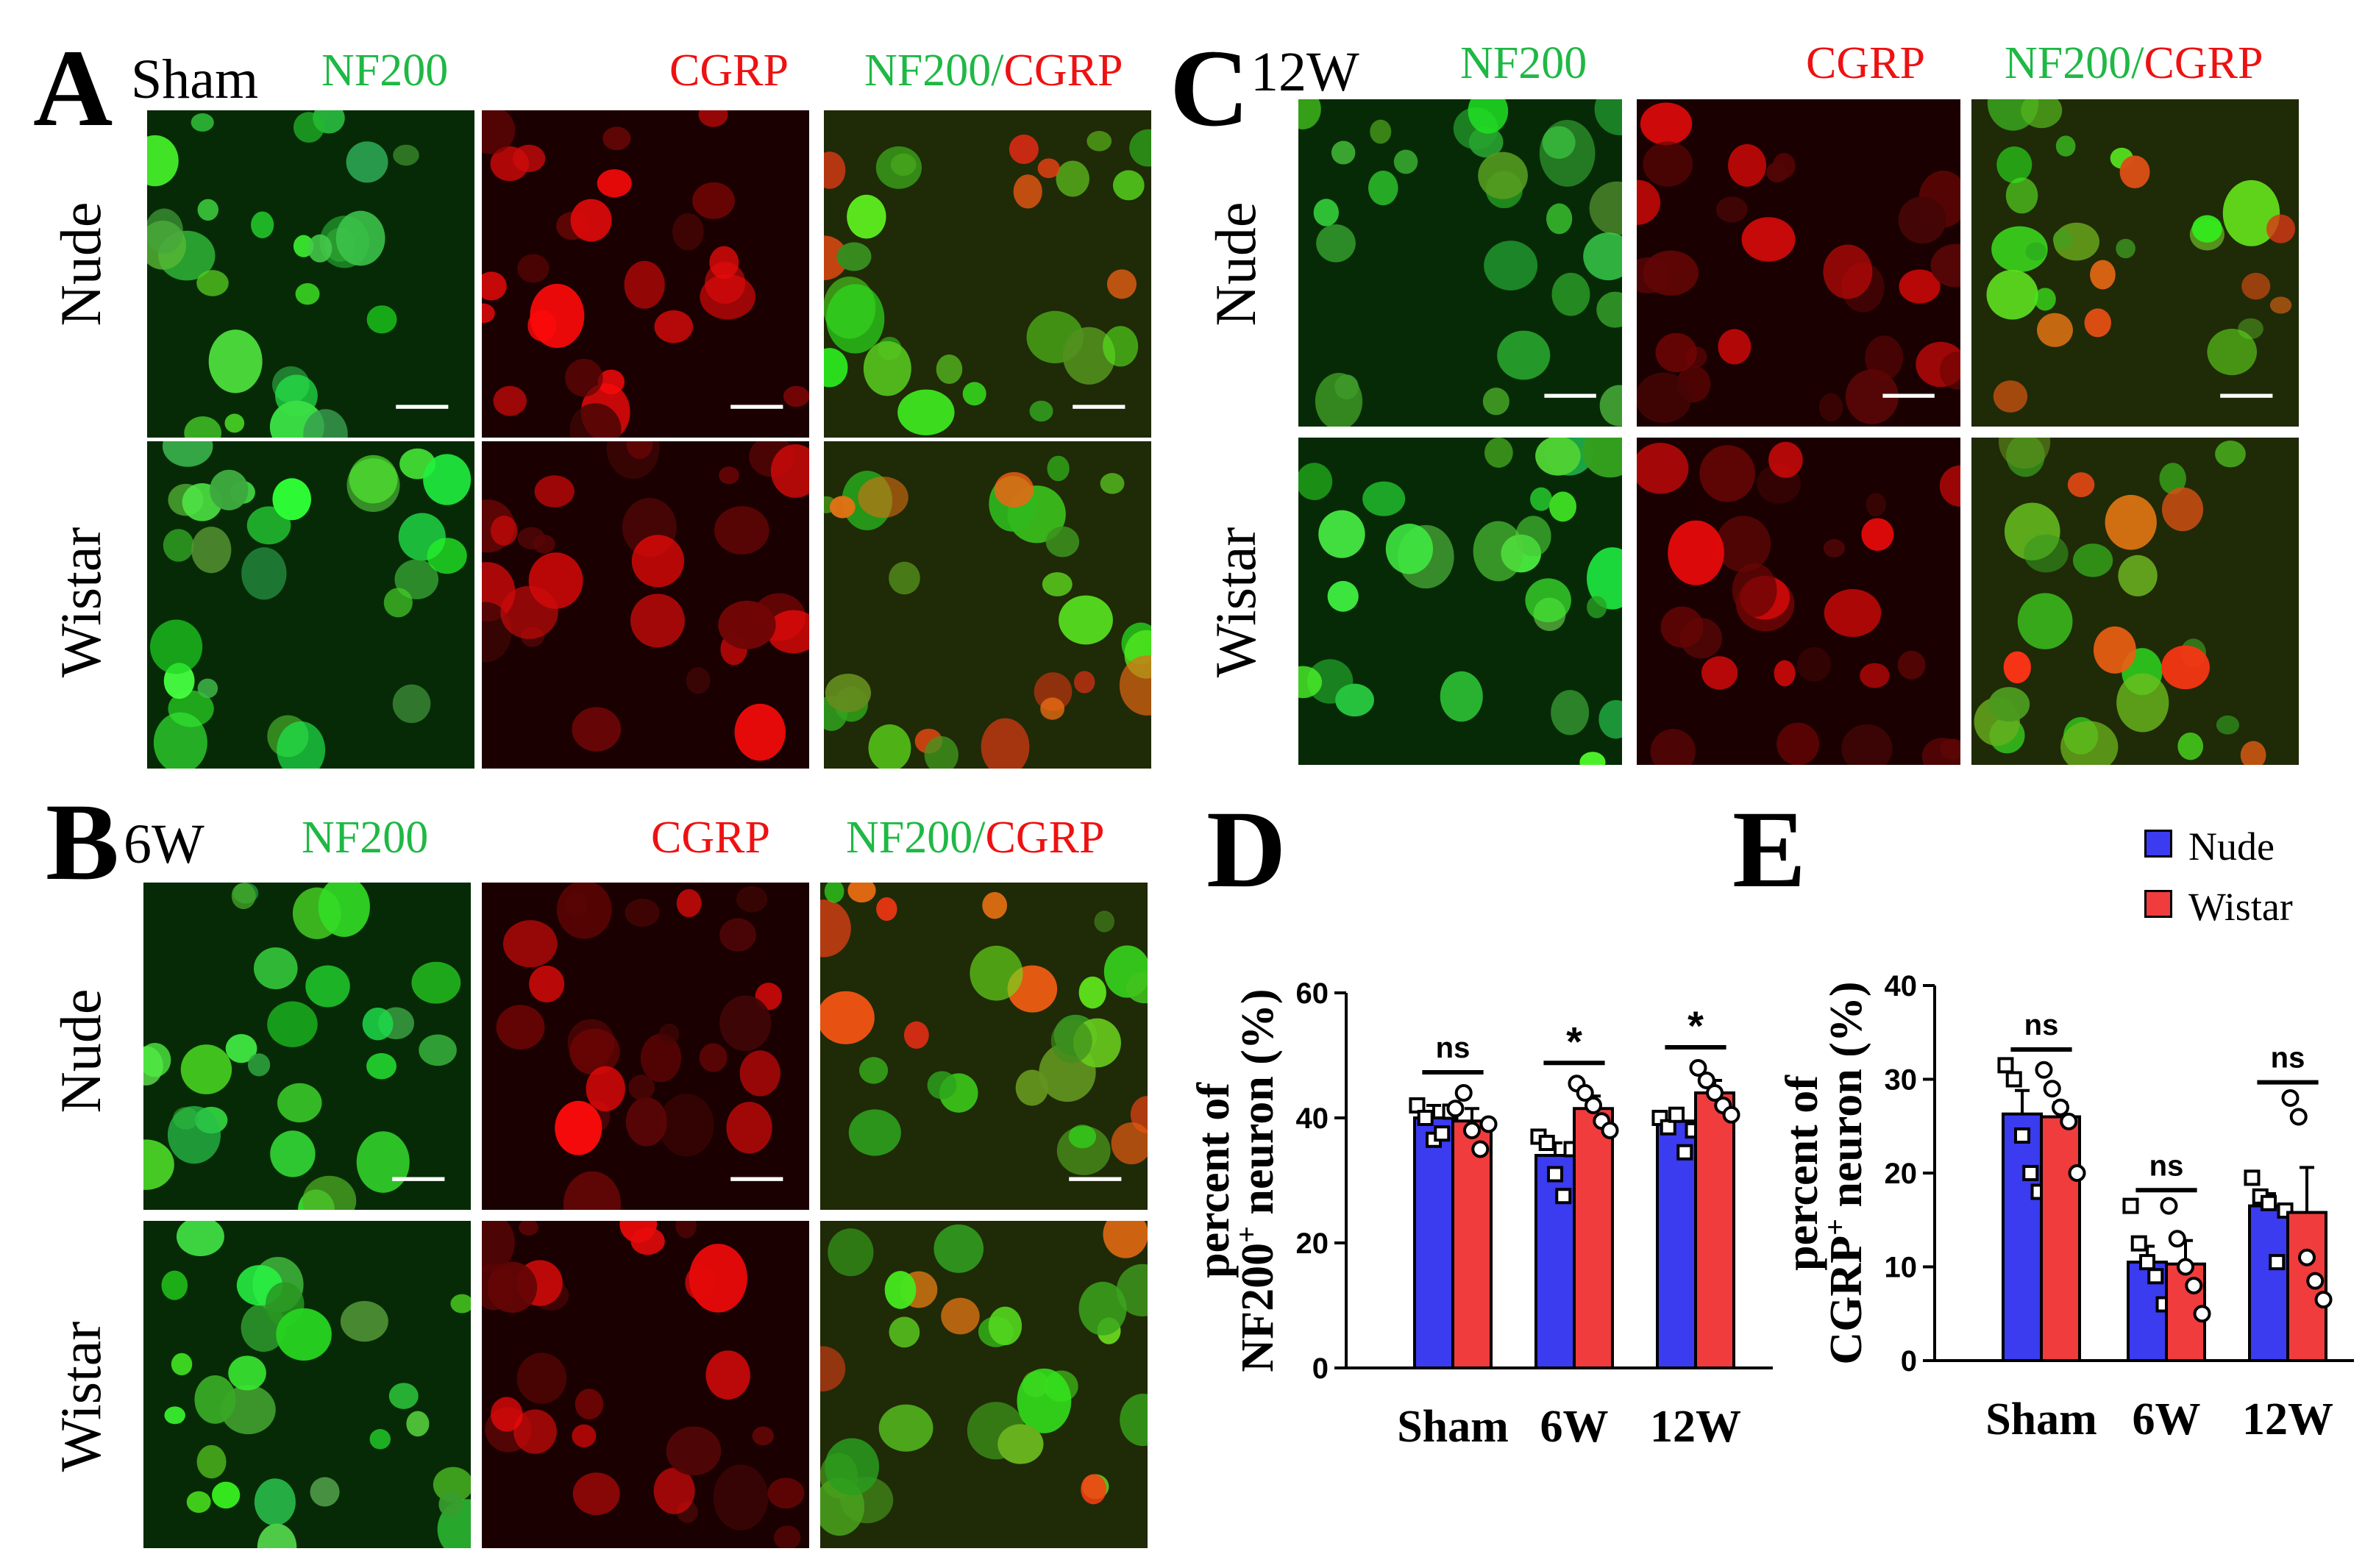 The image size is (2365, 1568). I want to click on bar-wistar-12w, so click(1714, 1230).